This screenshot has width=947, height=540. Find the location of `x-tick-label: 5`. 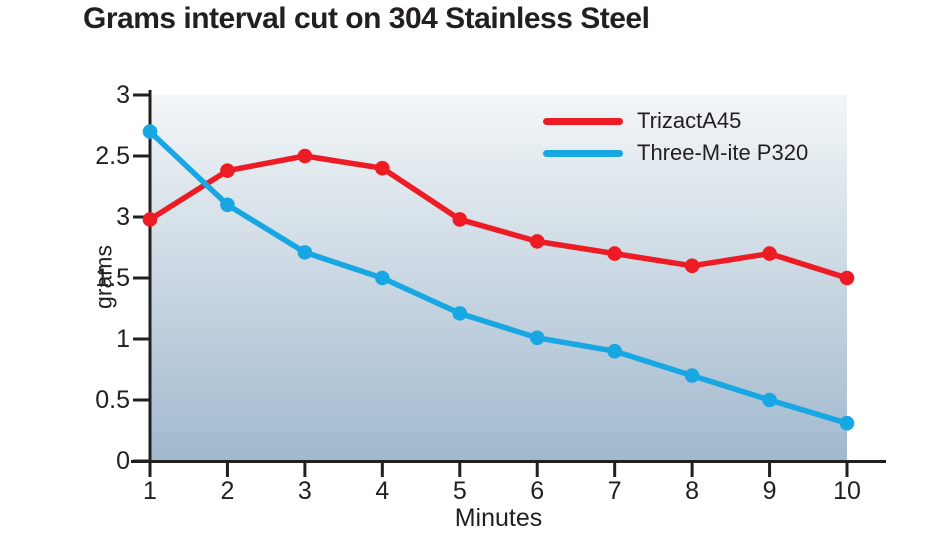

x-tick-label: 5 is located at coordinates (460, 491).